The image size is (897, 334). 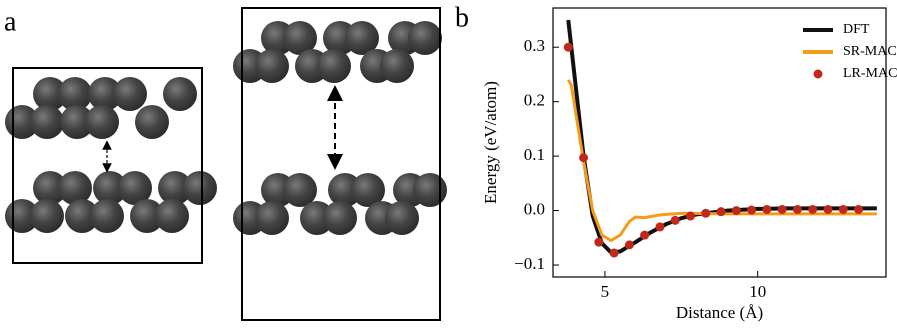 What do you see at coordinates (534, 100) in the screenshot?
I see `y-tick-label: 0.2` at bounding box center [534, 100].